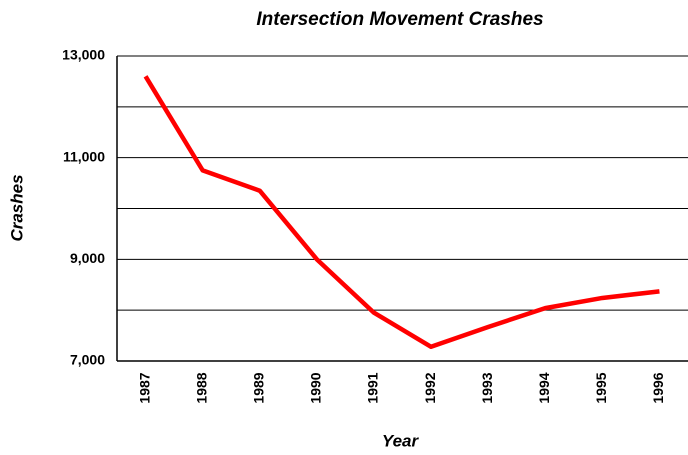  I want to click on x-tick-label: 1988, so click(201, 387).